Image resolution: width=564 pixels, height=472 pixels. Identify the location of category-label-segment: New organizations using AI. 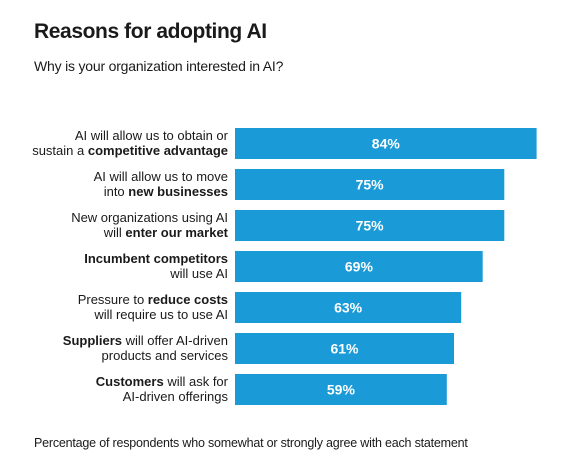
(149, 217).